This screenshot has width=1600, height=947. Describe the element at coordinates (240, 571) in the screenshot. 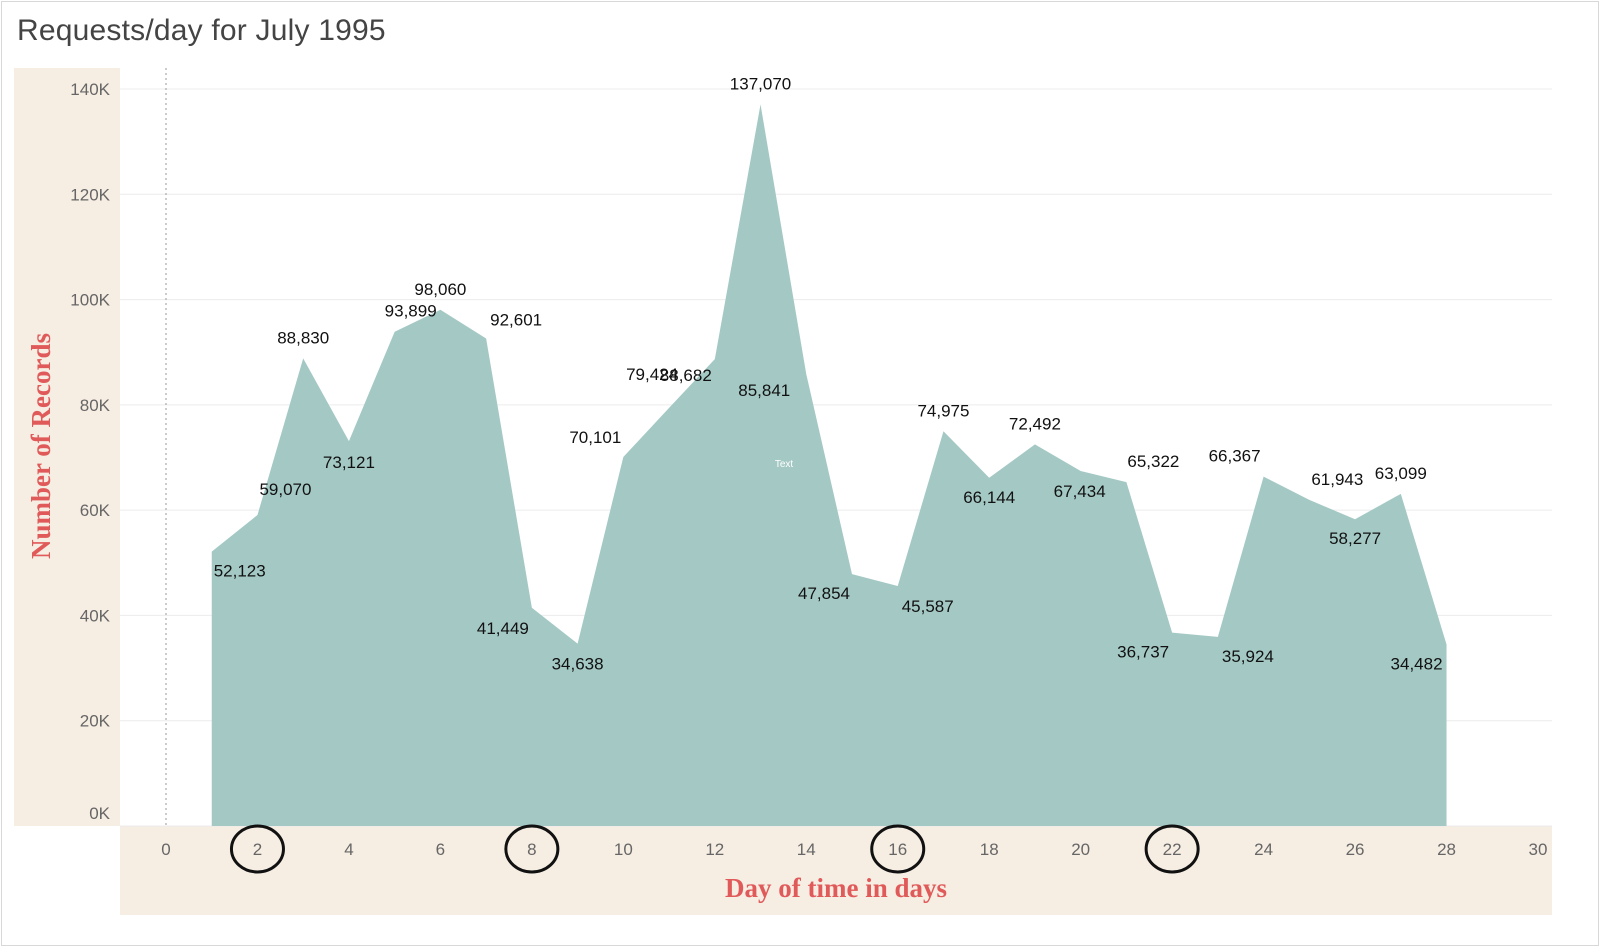

I see `data-label: 52,123` at that location.